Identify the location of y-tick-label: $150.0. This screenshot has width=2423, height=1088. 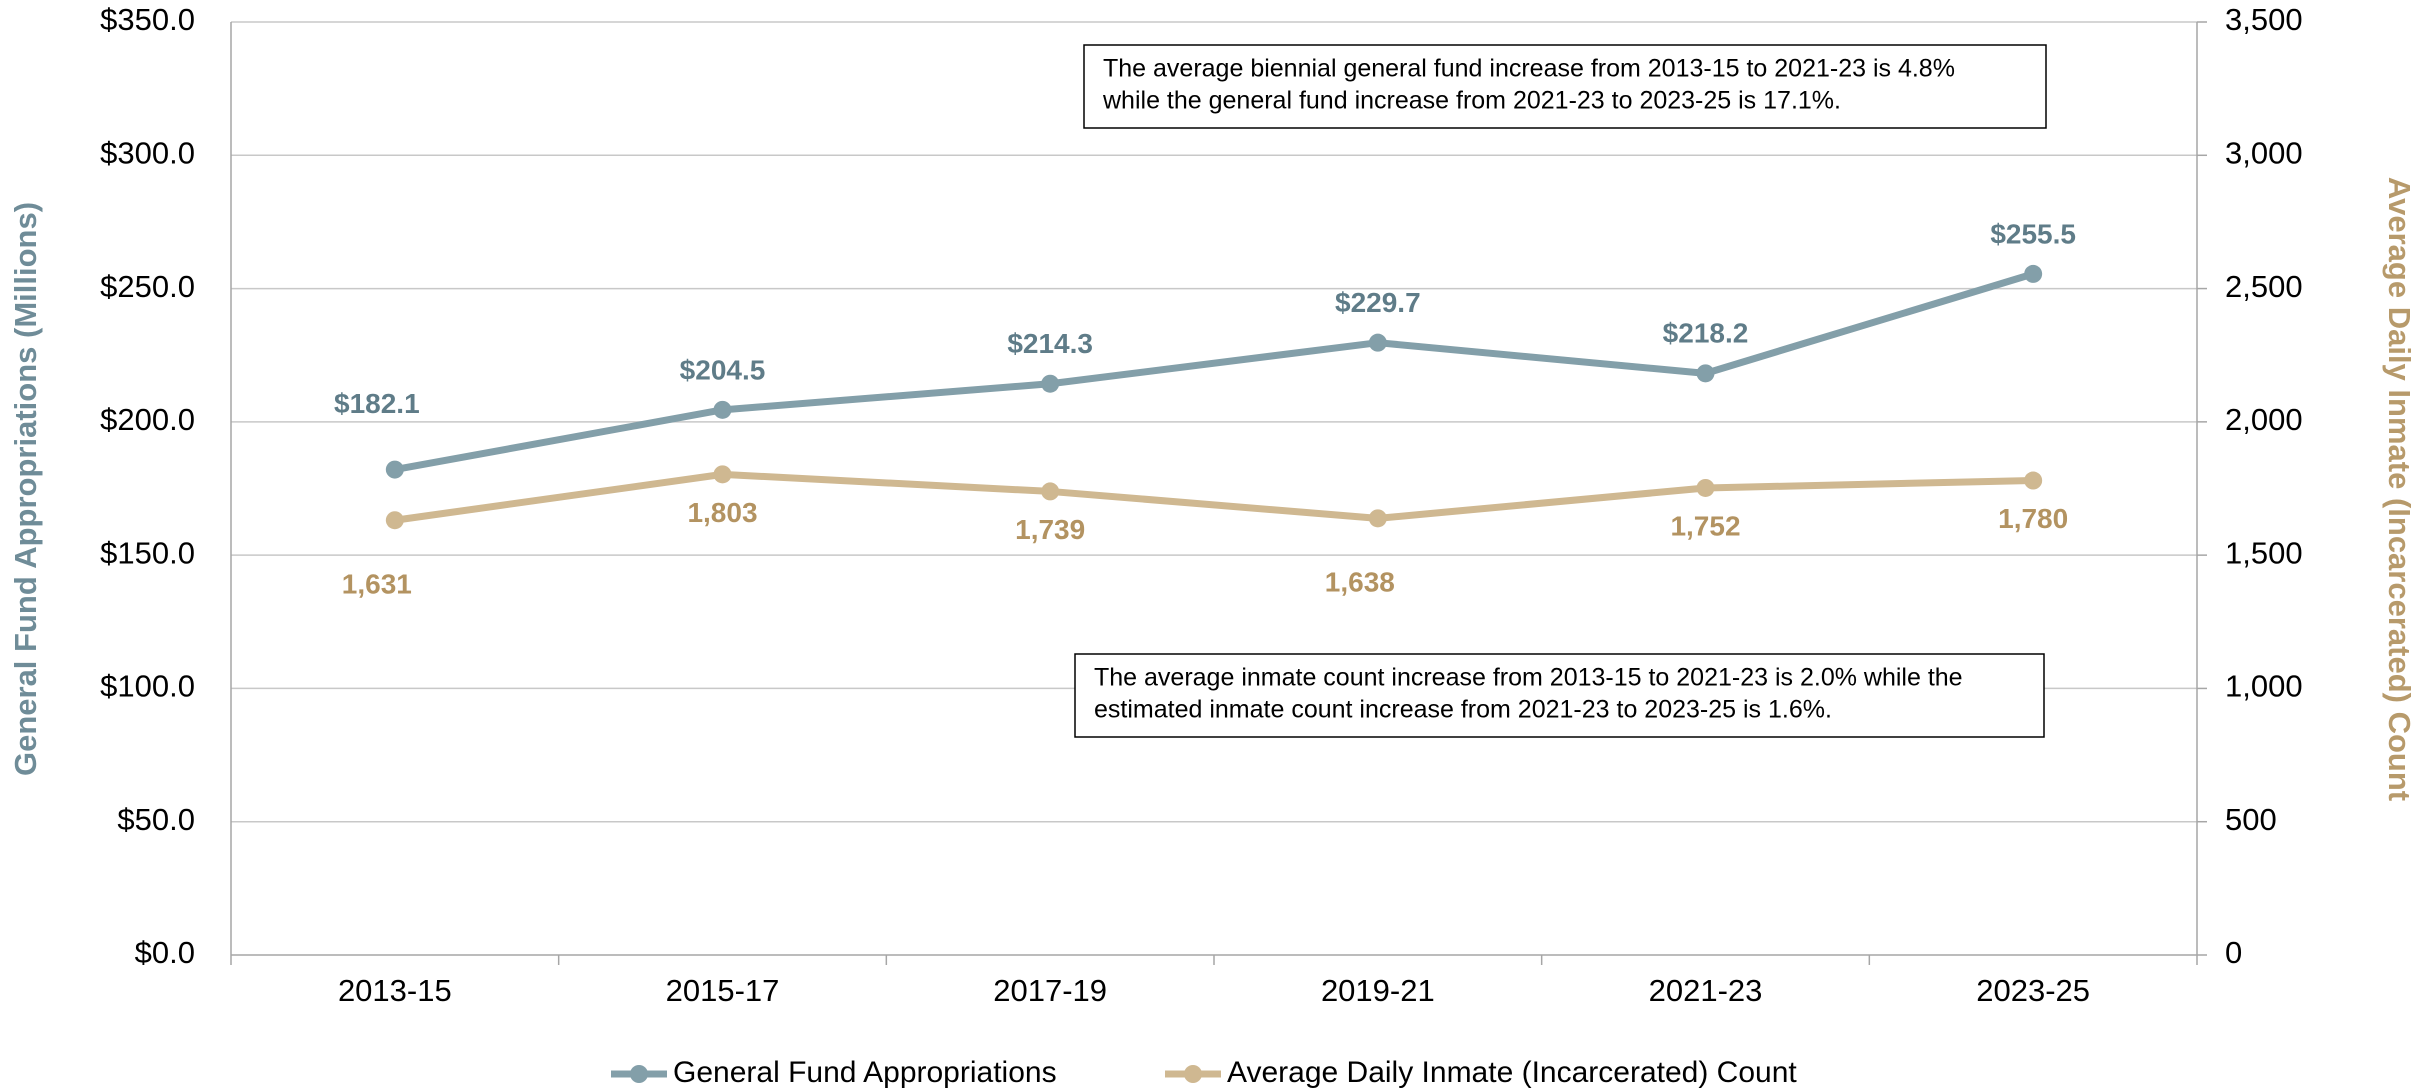
(147, 552).